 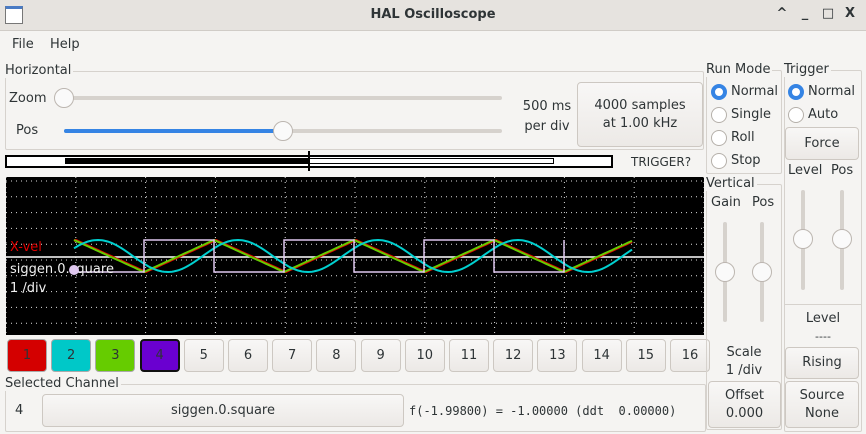 I want to click on channel-button-1: 1, so click(x=27, y=355).